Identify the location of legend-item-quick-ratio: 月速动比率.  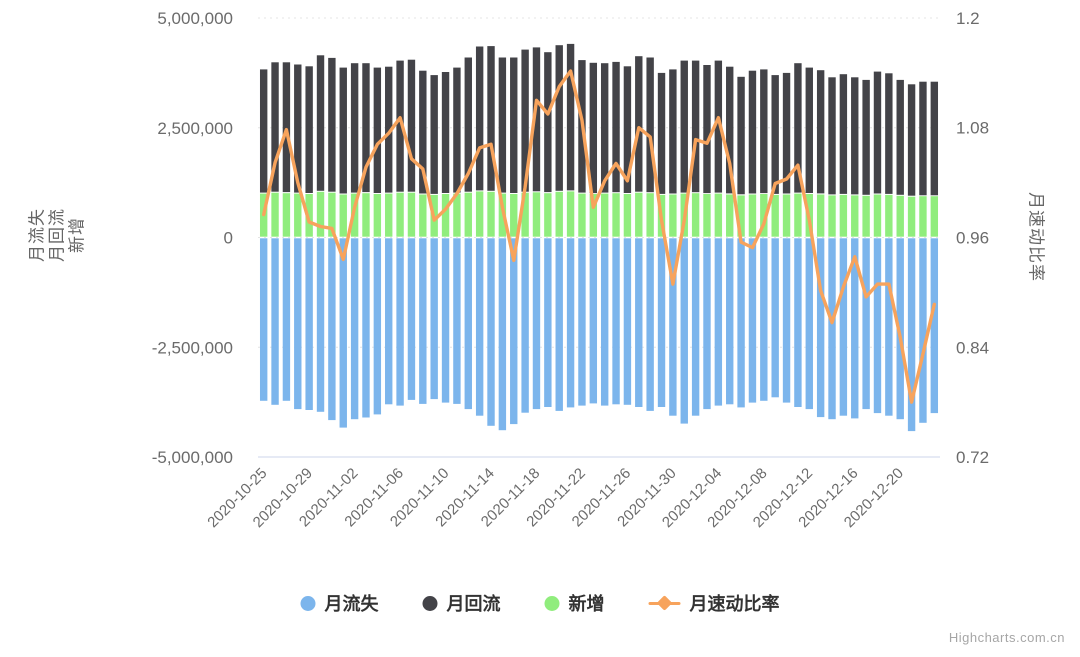
(714, 603).